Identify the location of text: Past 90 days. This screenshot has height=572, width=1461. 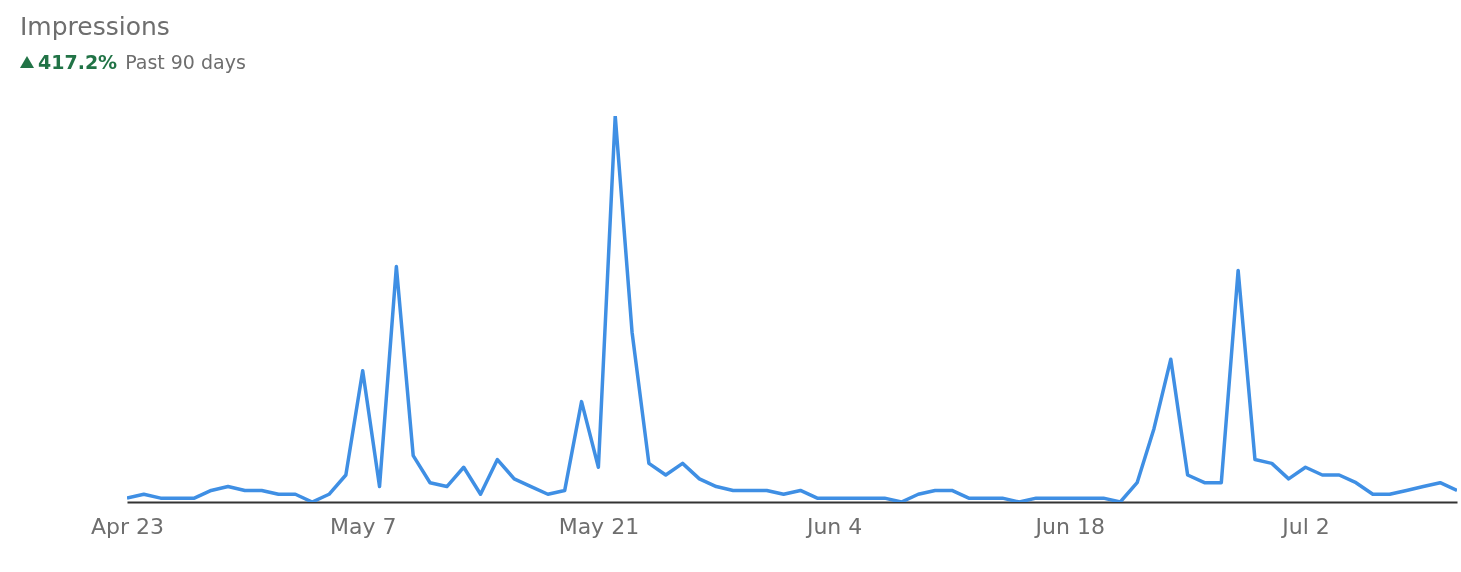
(185, 62).